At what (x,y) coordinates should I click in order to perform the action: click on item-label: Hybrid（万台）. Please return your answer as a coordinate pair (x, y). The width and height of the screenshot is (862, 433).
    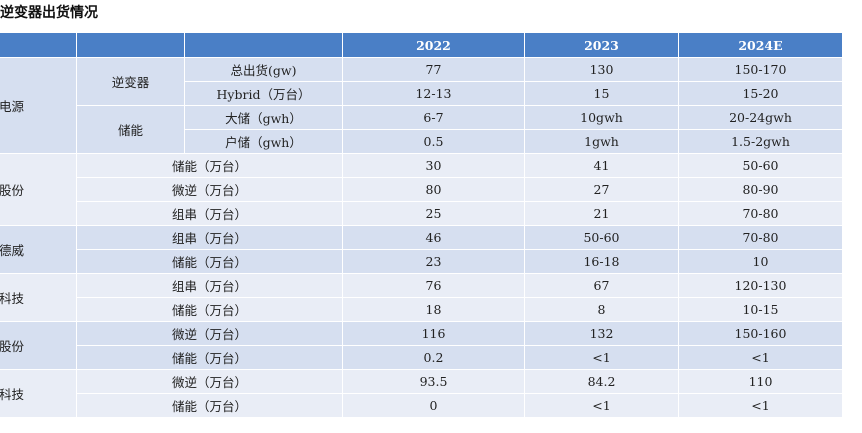
    Looking at the image, I should click on (263, 93).